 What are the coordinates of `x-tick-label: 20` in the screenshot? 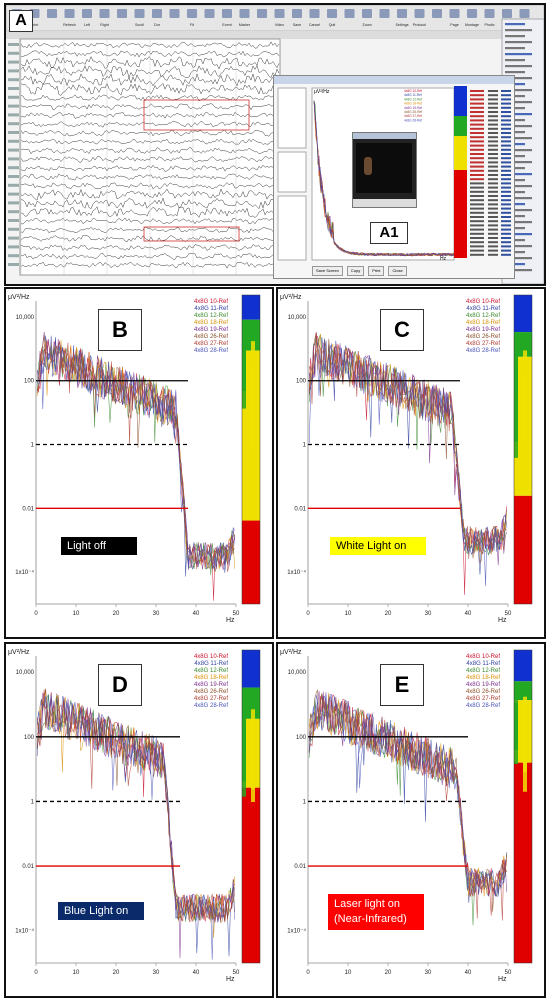 It's located at (388, 614).